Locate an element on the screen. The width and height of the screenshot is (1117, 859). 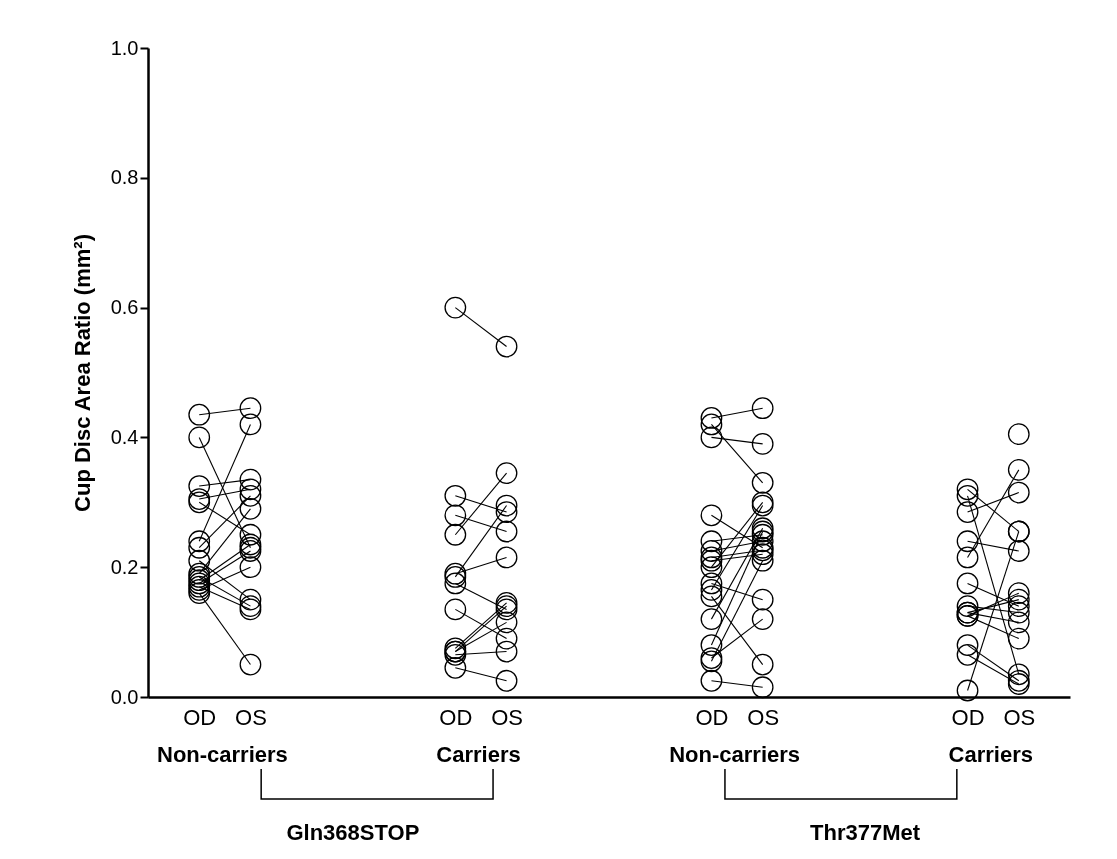
y-tick-label: 0.2 is located at coordinates (124, 566).